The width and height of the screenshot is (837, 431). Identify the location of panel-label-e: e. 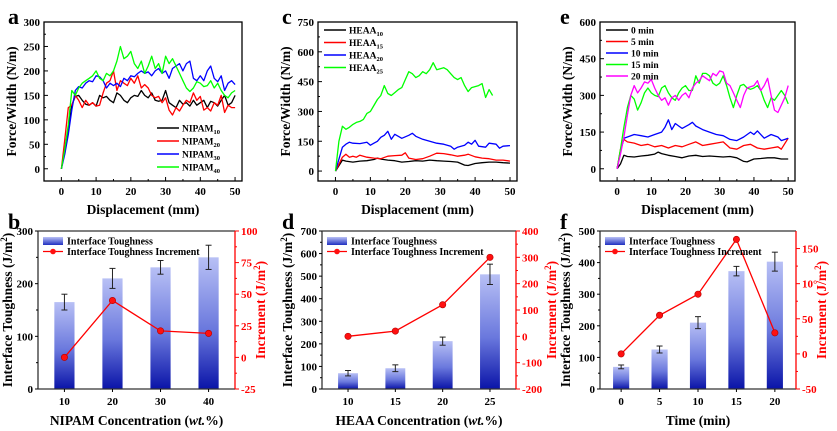
(565, 16).